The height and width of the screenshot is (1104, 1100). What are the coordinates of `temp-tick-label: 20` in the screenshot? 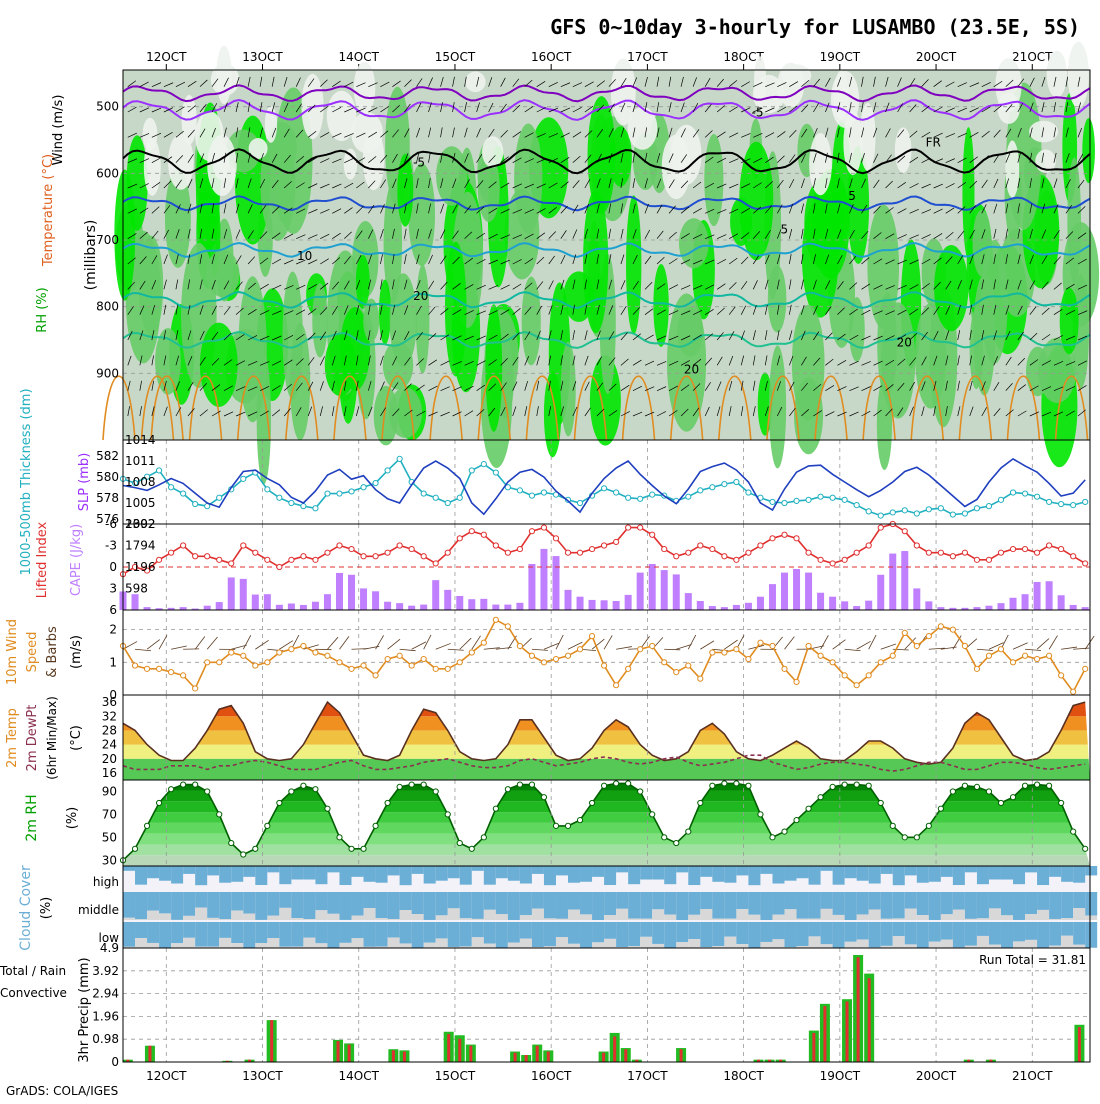 It's located at (109, 759).